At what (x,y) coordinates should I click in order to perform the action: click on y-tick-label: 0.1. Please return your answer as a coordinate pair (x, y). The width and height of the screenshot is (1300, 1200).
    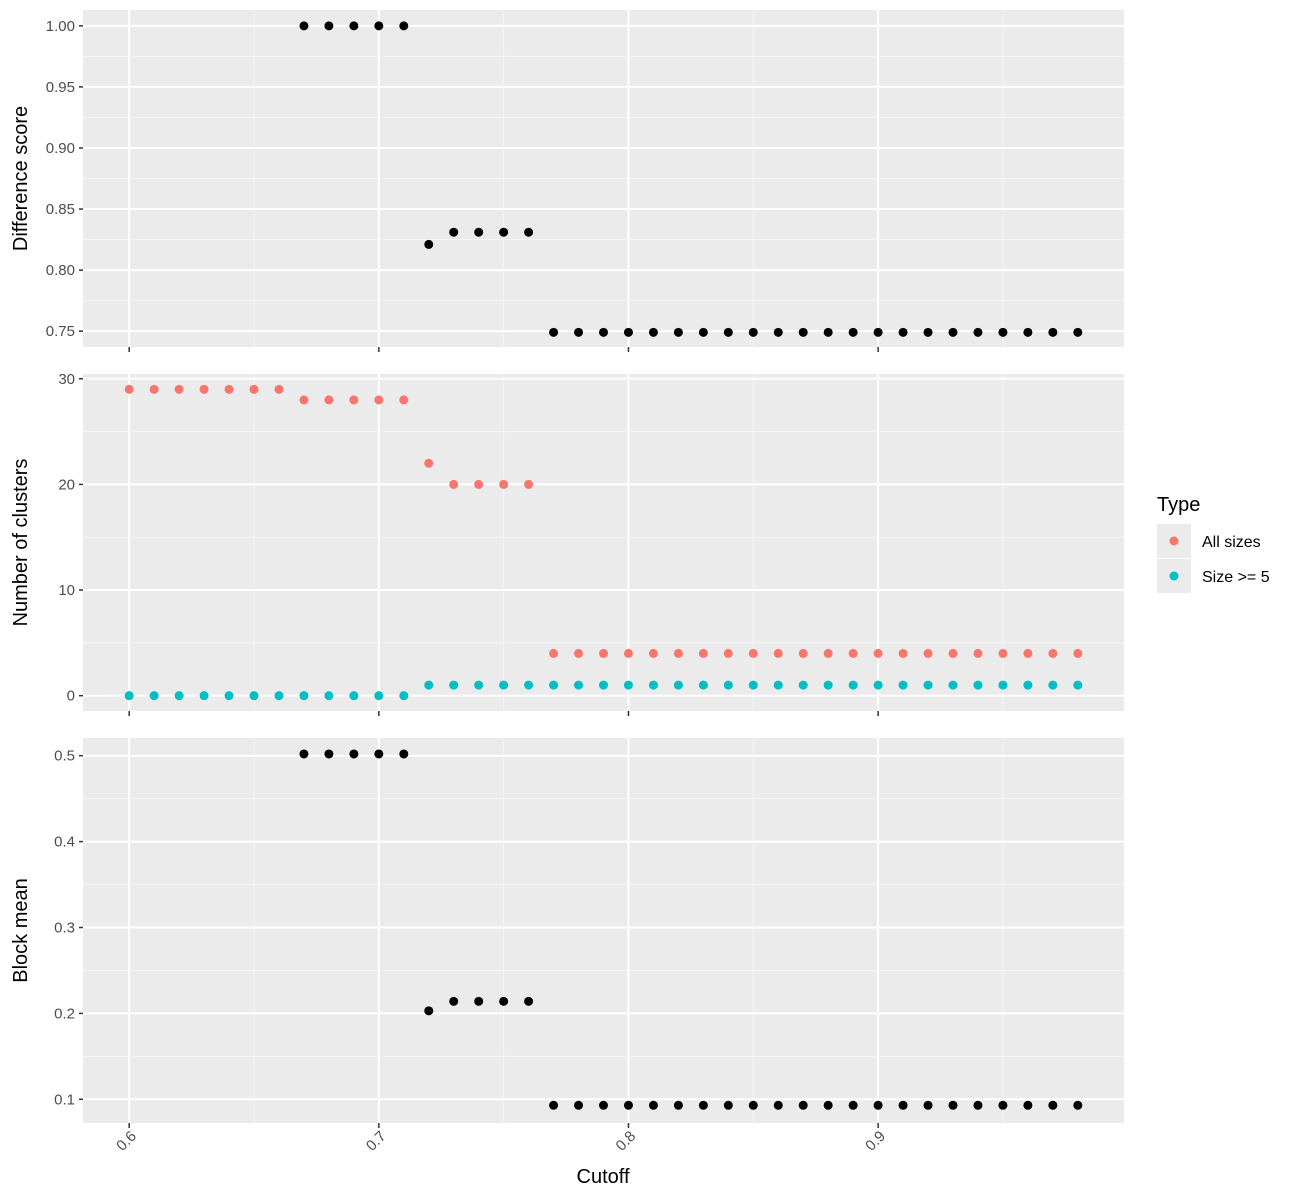
    Looking at the image, I should click on (64, 1099).